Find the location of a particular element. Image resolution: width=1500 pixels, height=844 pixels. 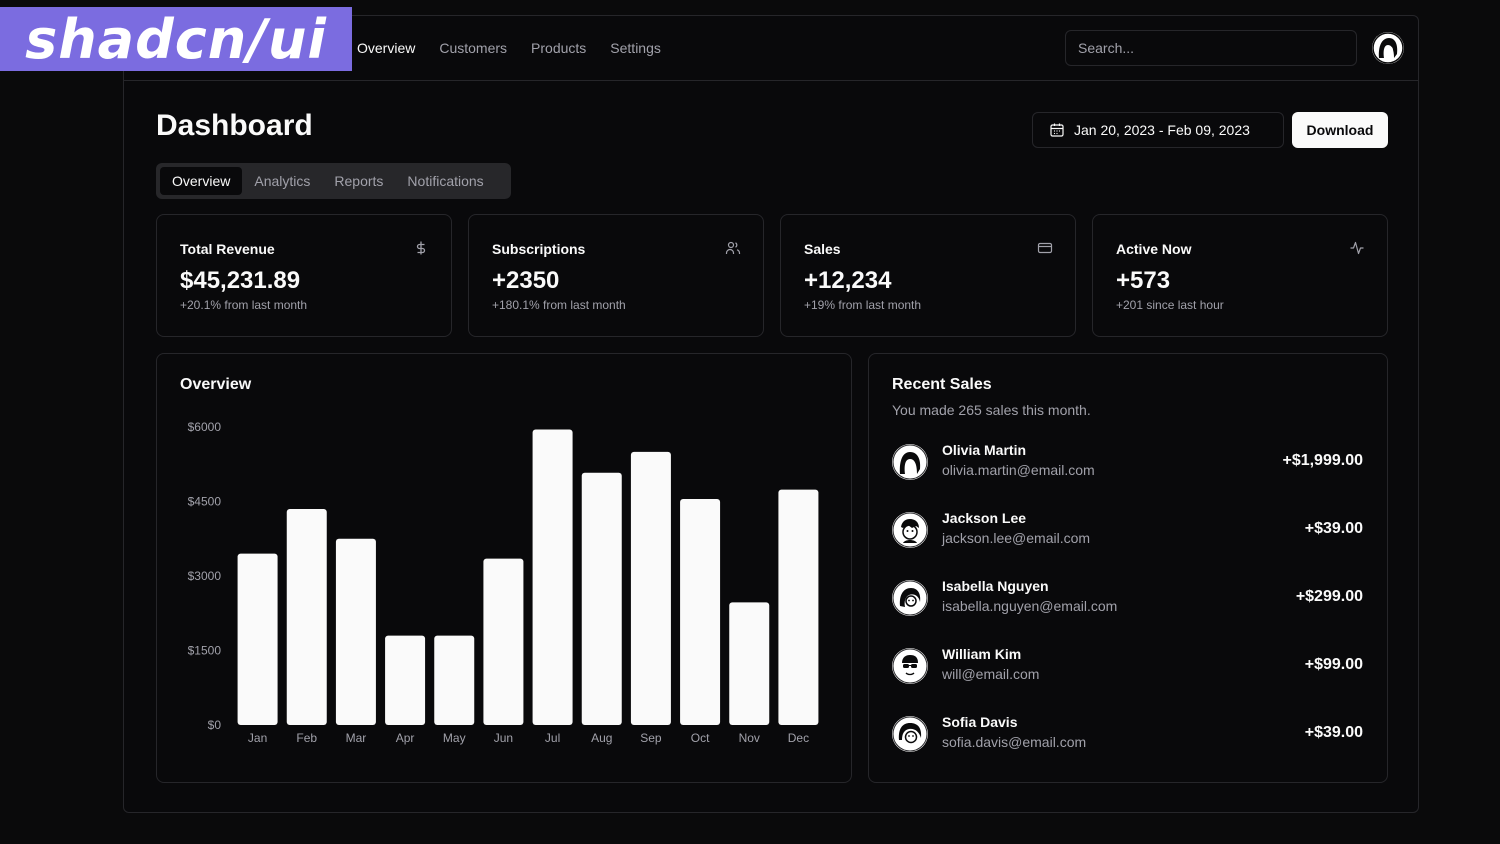

page-title: Dashboard is located at coordinates (234, 125).